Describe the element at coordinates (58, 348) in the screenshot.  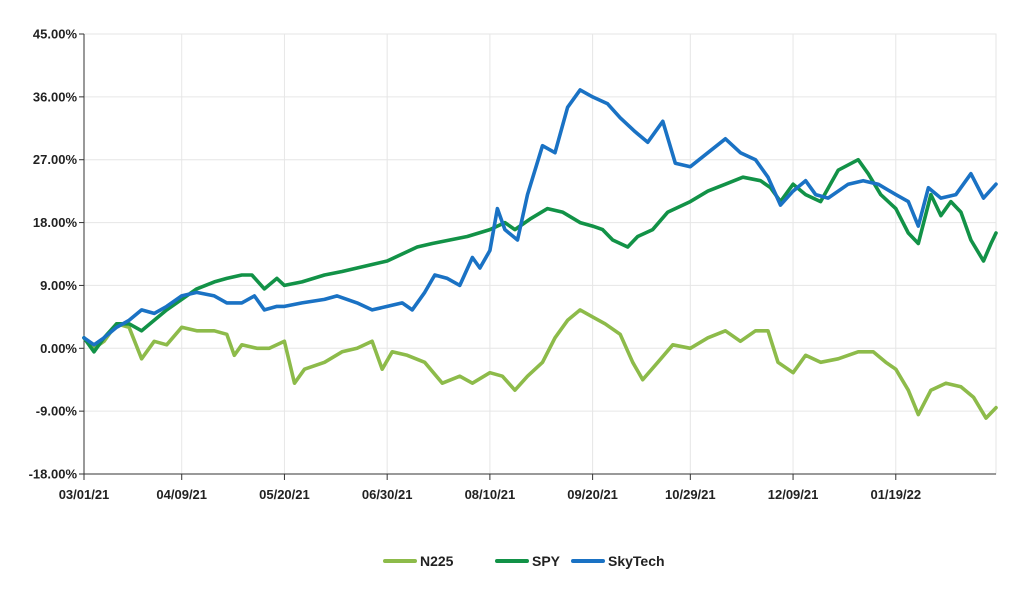
I see `y-tick-label: 0.00%` at that location.